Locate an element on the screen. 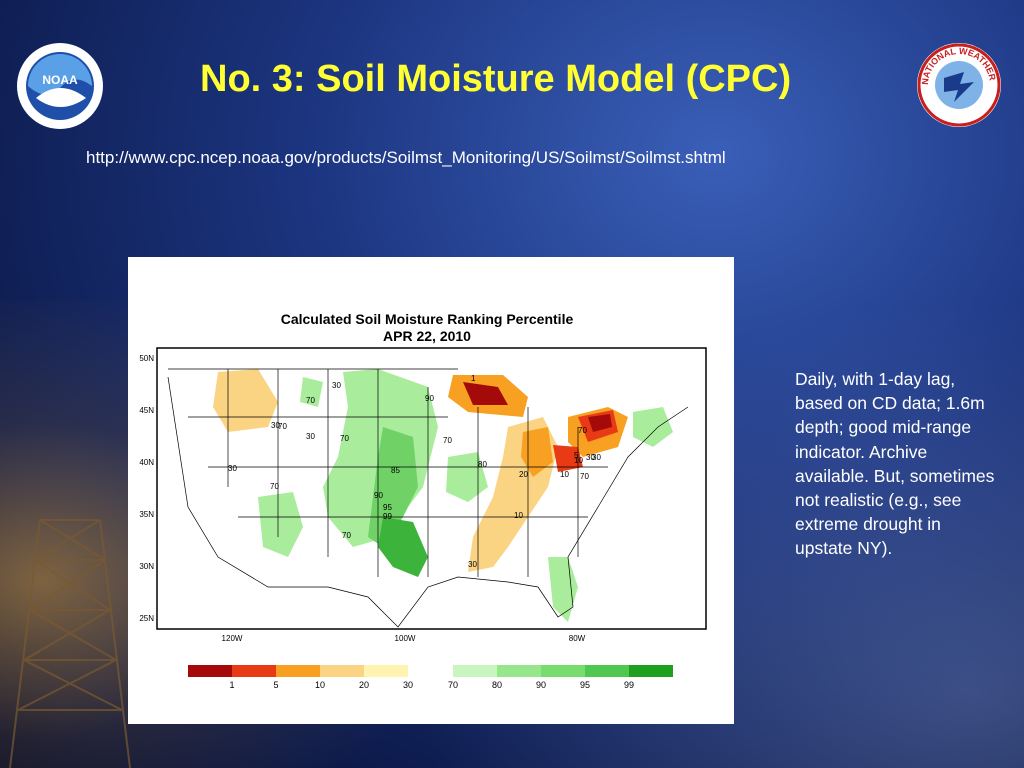 This screenshot has width=1024, height=768. lat-label: 50N is located at coordinates (146, 358).